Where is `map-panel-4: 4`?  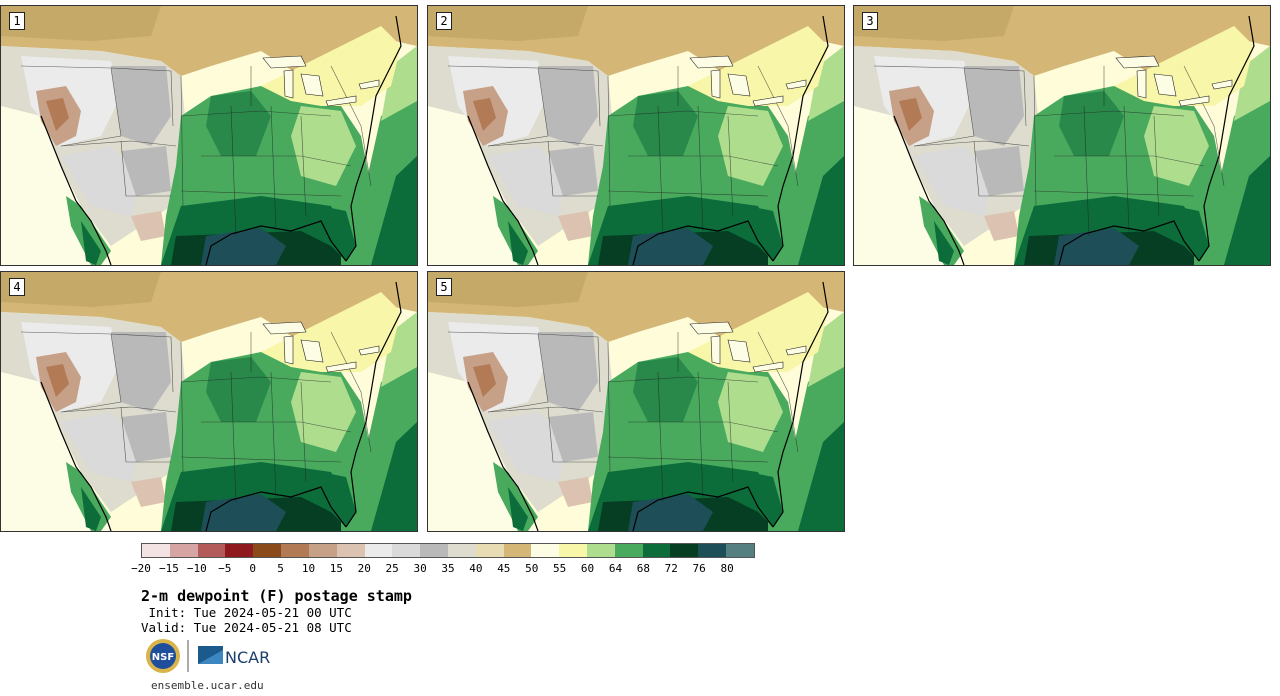
map-panel-4: 4 is located at coordinates (209, 401).